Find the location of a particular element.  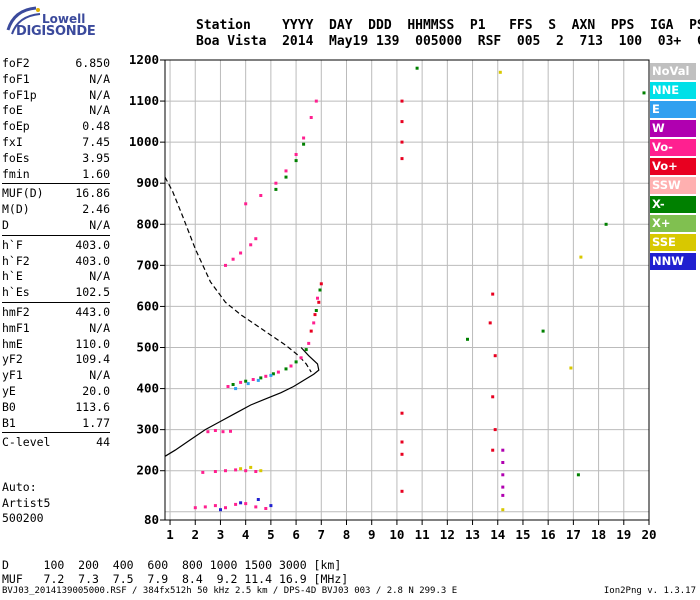

x-tick-label: 14 is located at coordinates (497, 534).